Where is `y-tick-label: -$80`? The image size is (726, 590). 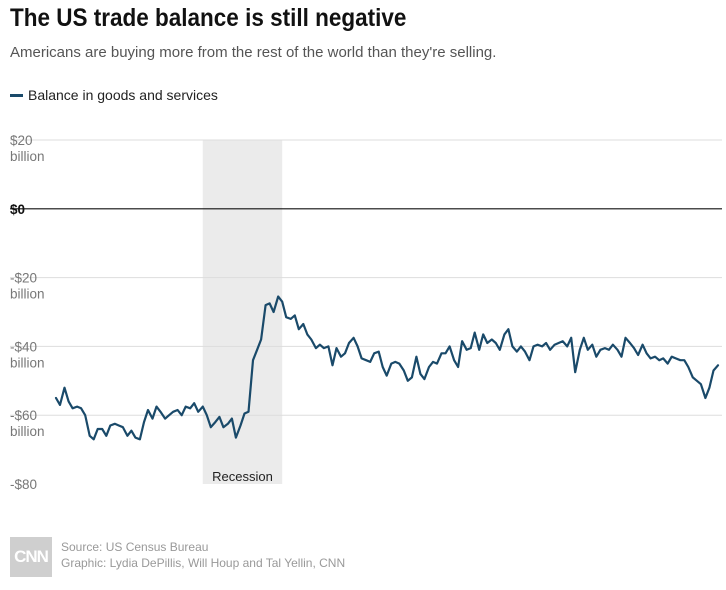 y-tick-label: -$80 is located at coordinates (23, 483).